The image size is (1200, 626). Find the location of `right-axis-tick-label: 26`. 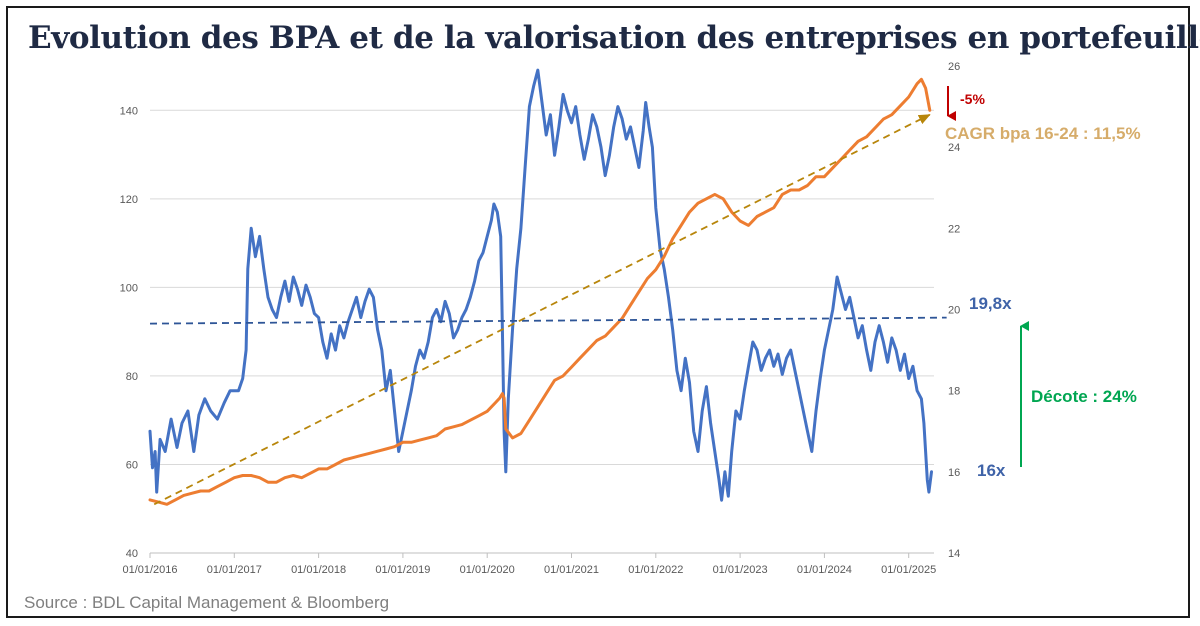

right-axis-tick-label: 26 is located at coordinates (954, 67).